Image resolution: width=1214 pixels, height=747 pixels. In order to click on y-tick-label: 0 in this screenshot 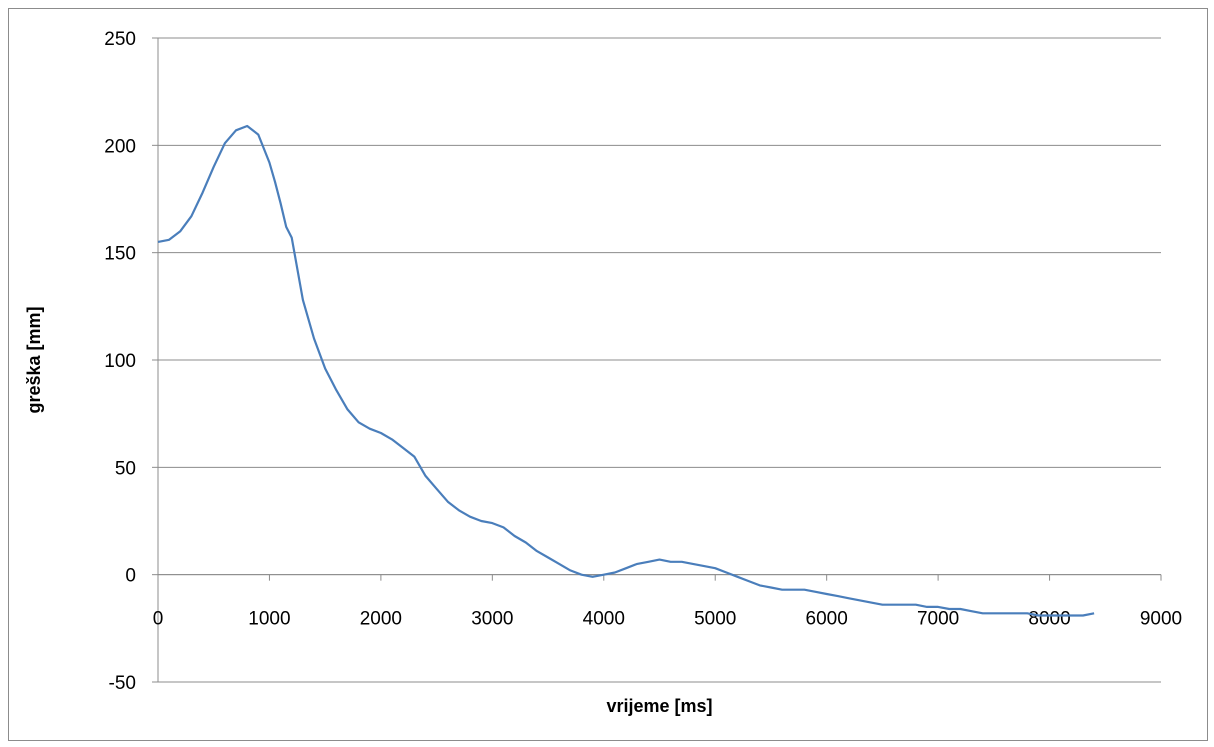, I will do `click(130, 576)`.